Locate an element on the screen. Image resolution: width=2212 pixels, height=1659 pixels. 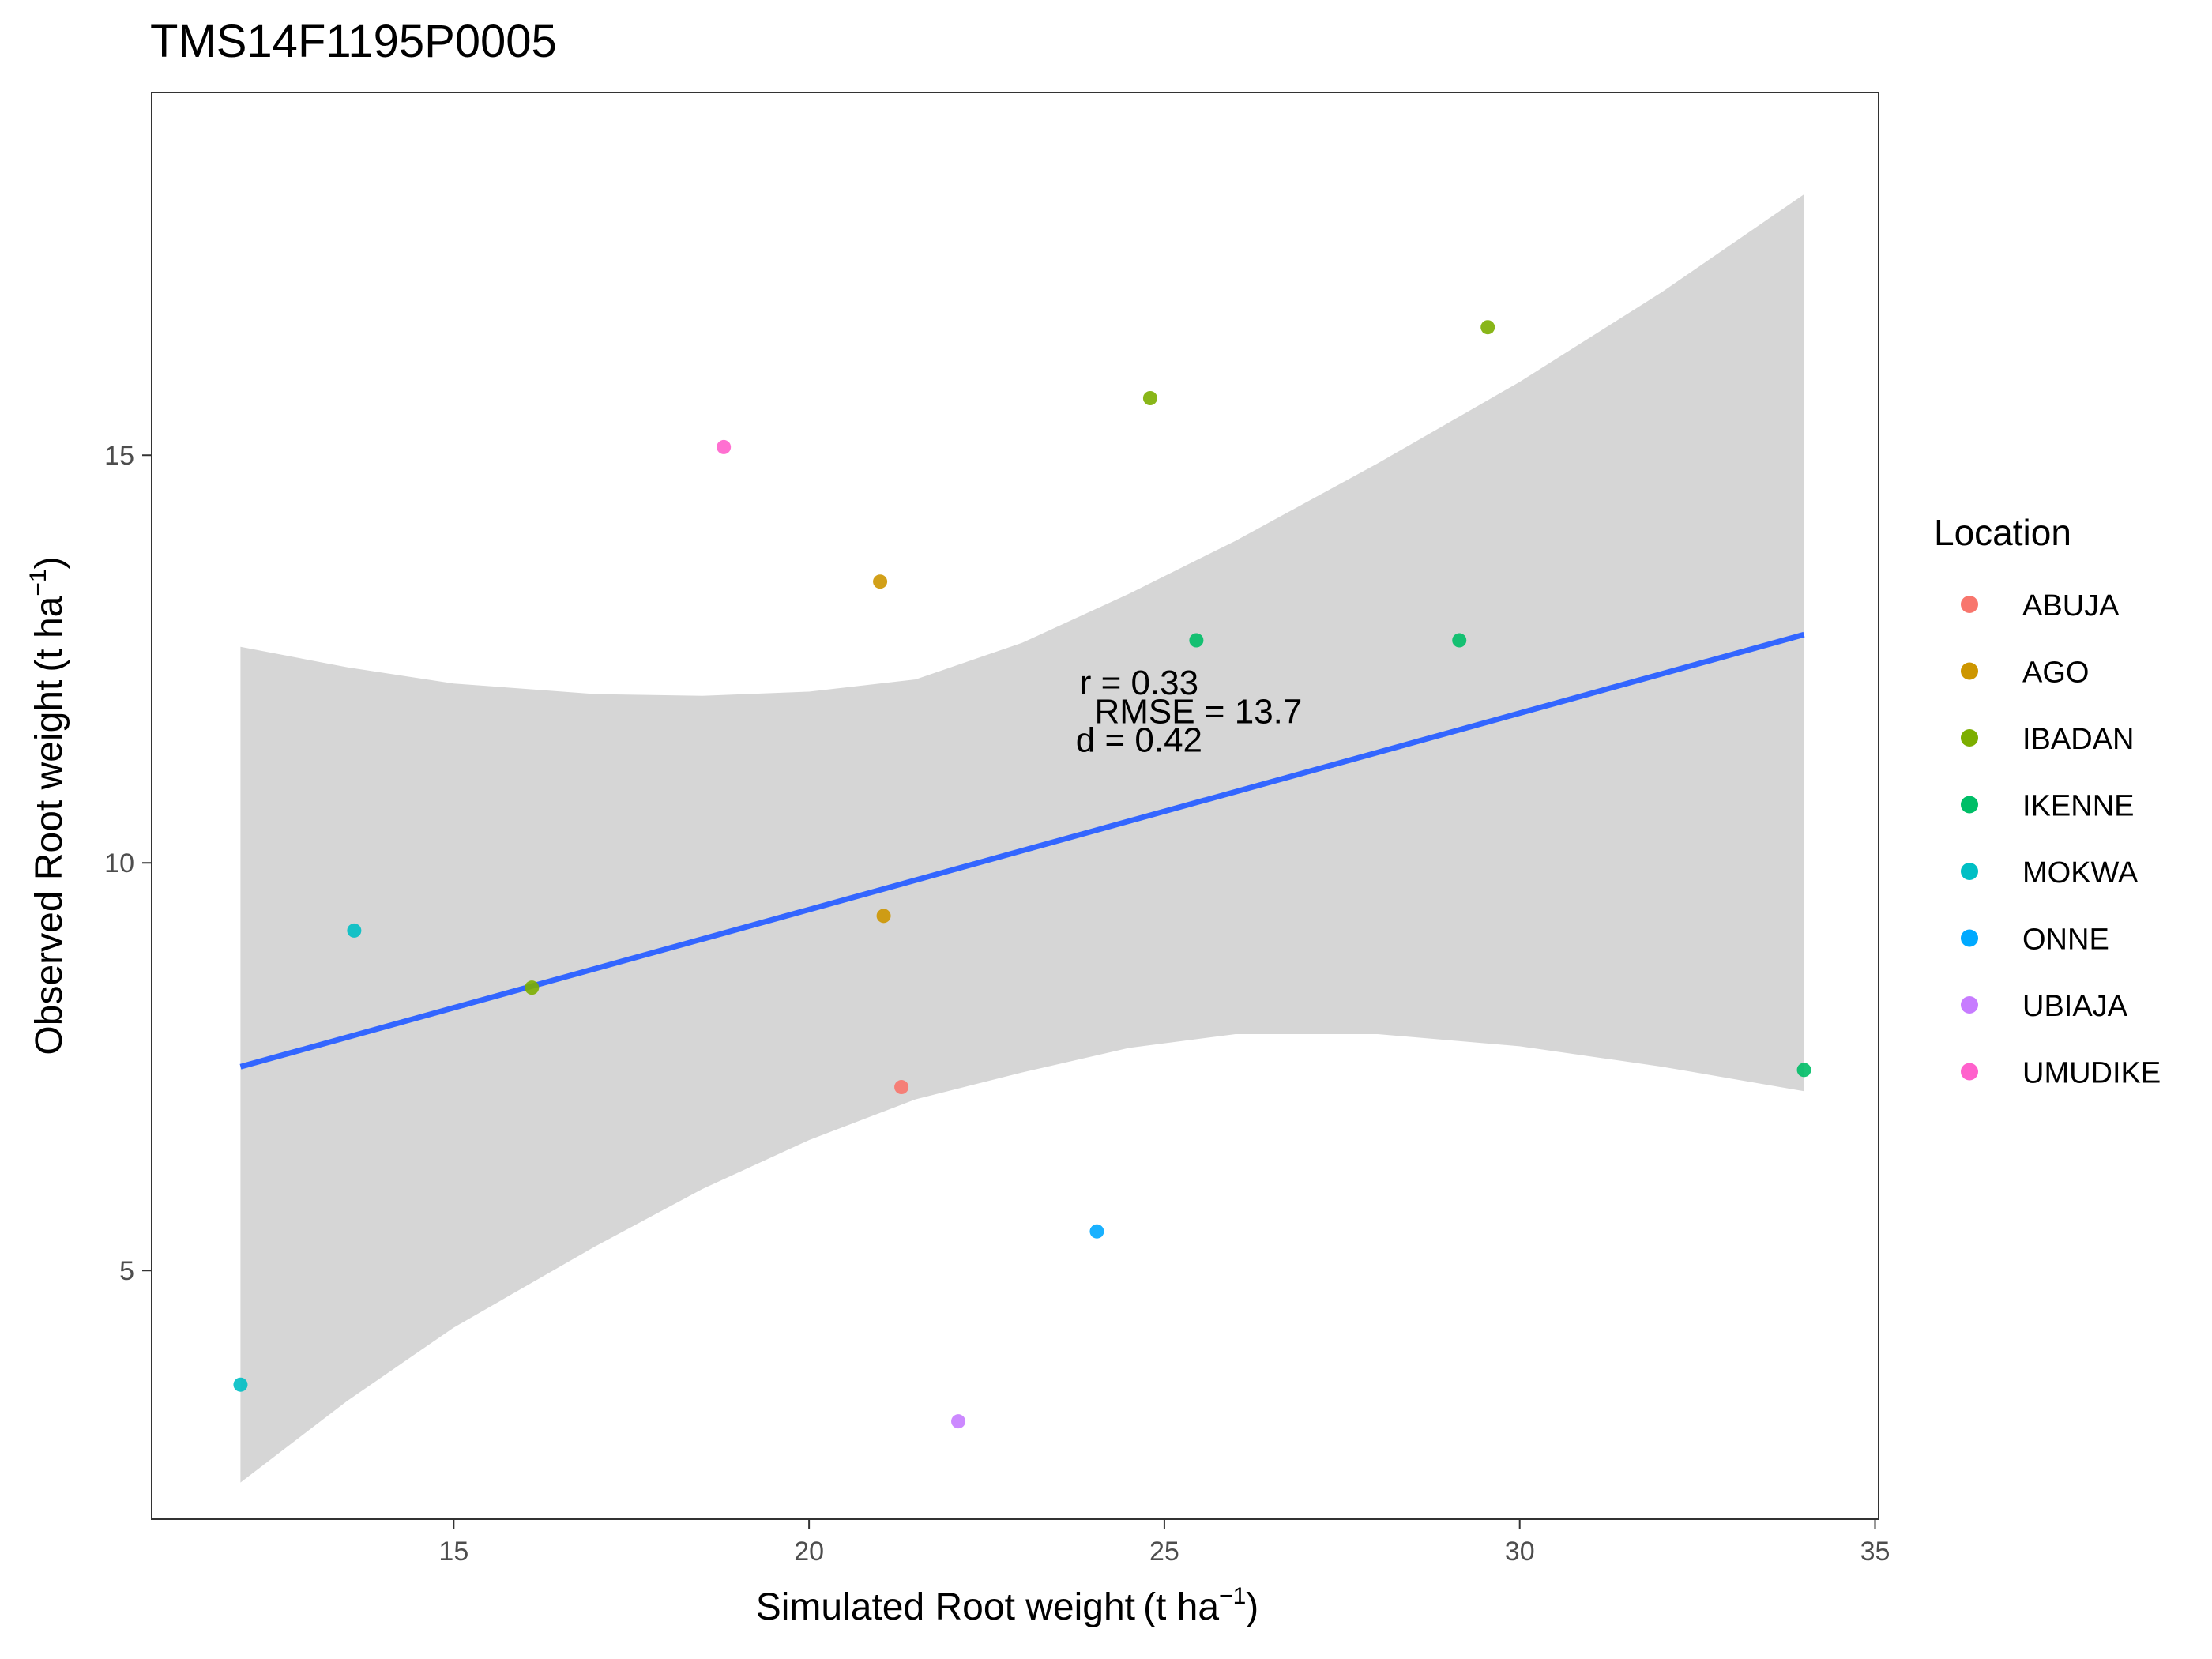
legend-label-onne: ONNE is located at coordinates (2066, 940).